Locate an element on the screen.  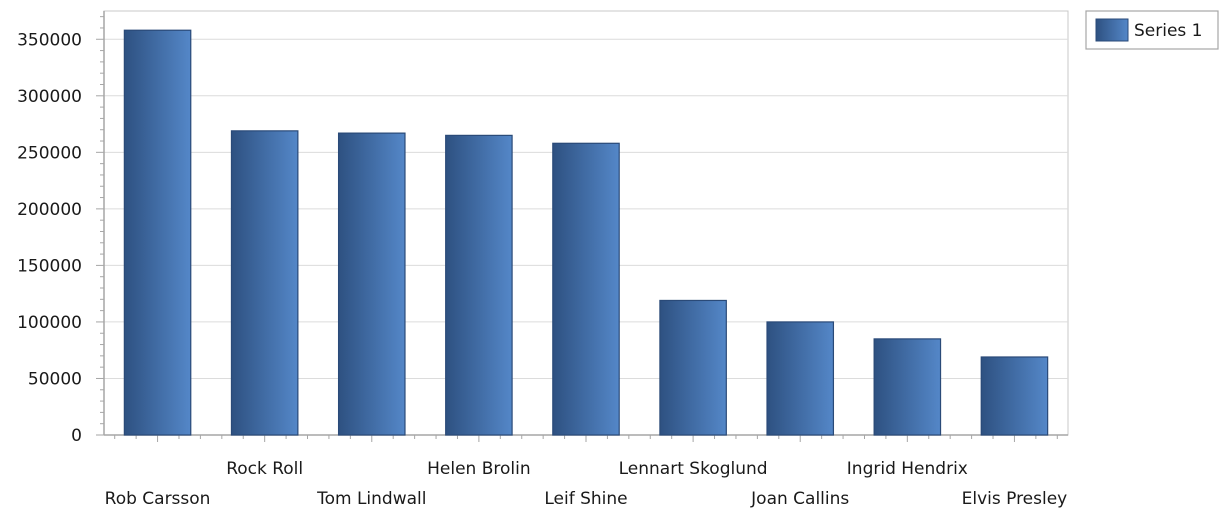
legend: Series 1 is located at coordinates (1152, 30).